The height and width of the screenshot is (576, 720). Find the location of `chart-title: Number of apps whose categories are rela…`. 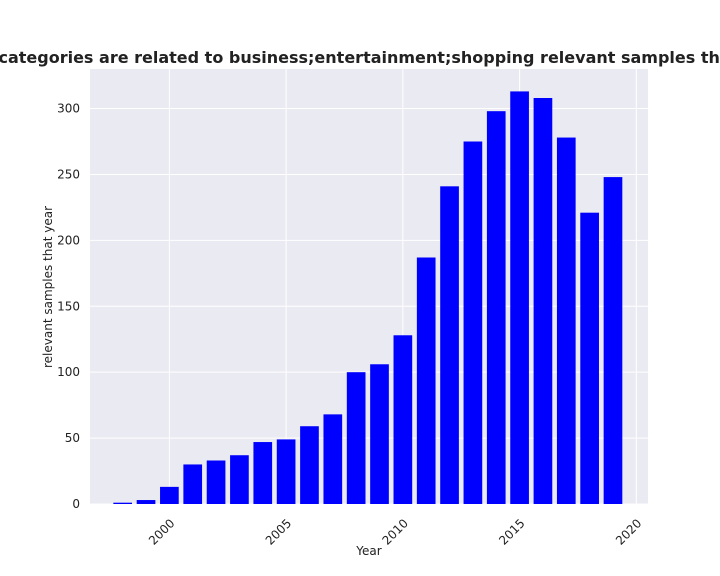

chart-title: Number of apps whose categories are rela… is located at coordinates (360, 57).